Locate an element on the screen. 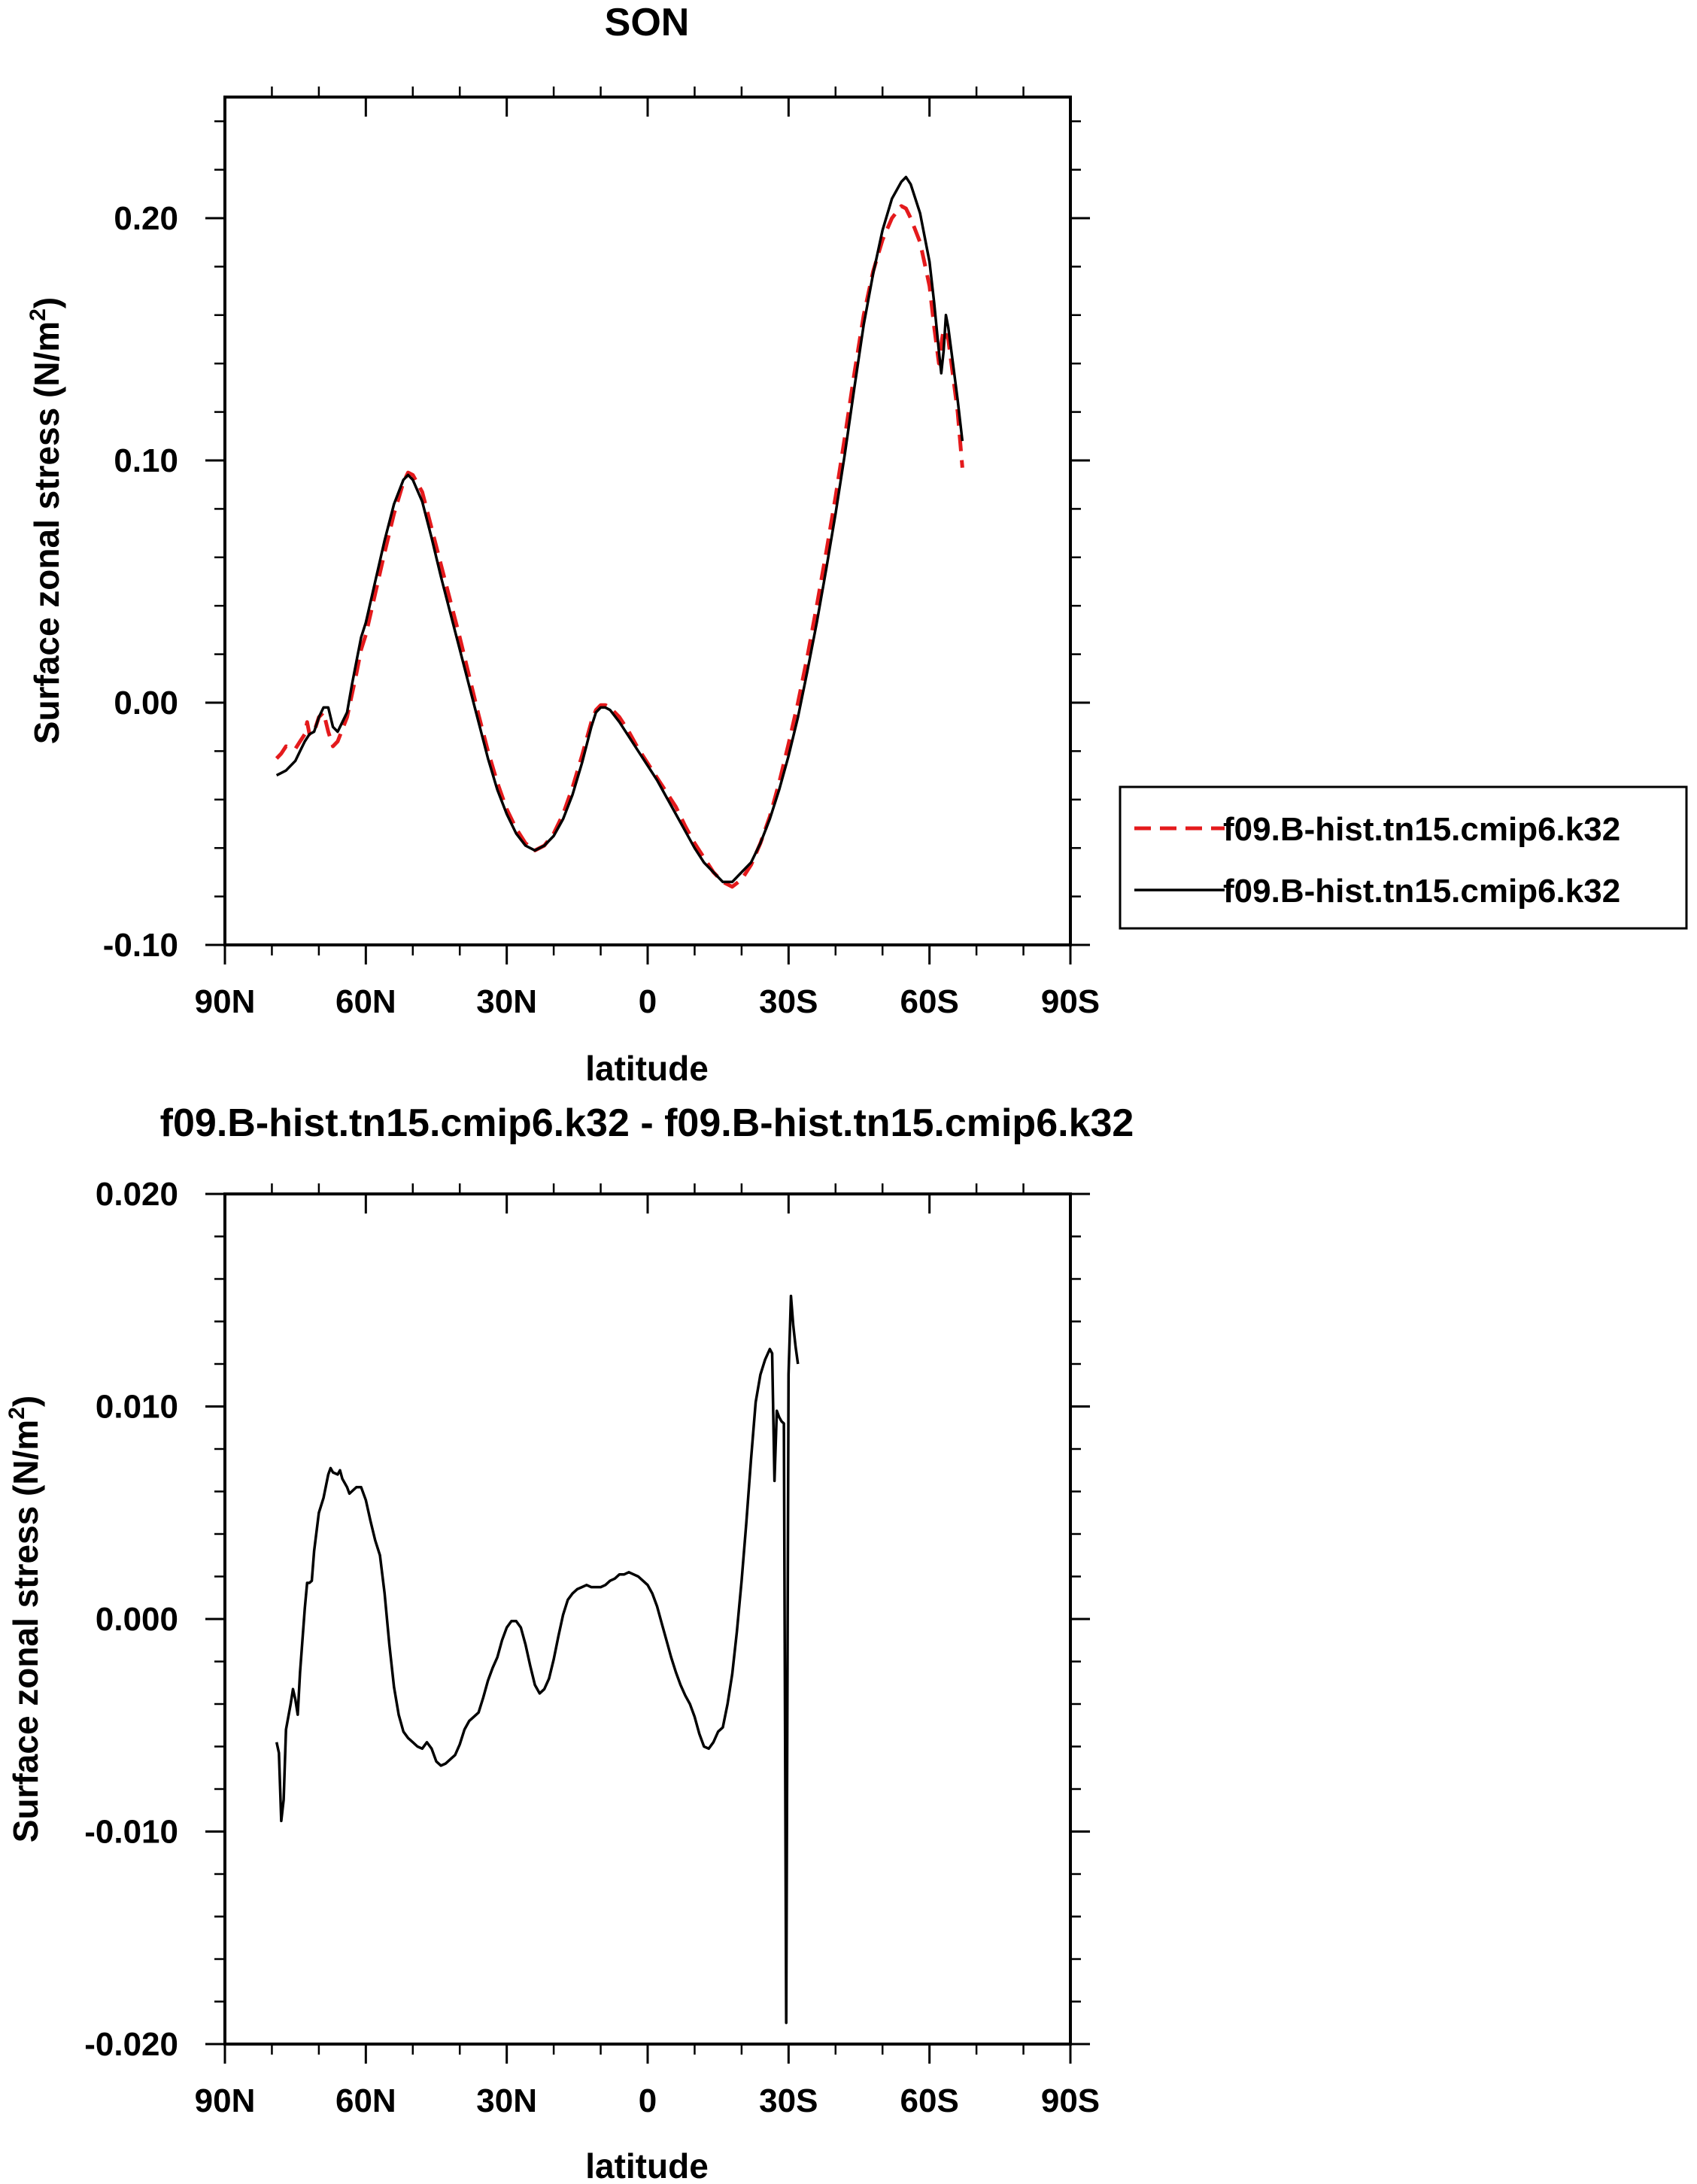 This screenshot has height=2184, width=1697. top-x-tick-label: 90N is located at coordinates (225, 1001).